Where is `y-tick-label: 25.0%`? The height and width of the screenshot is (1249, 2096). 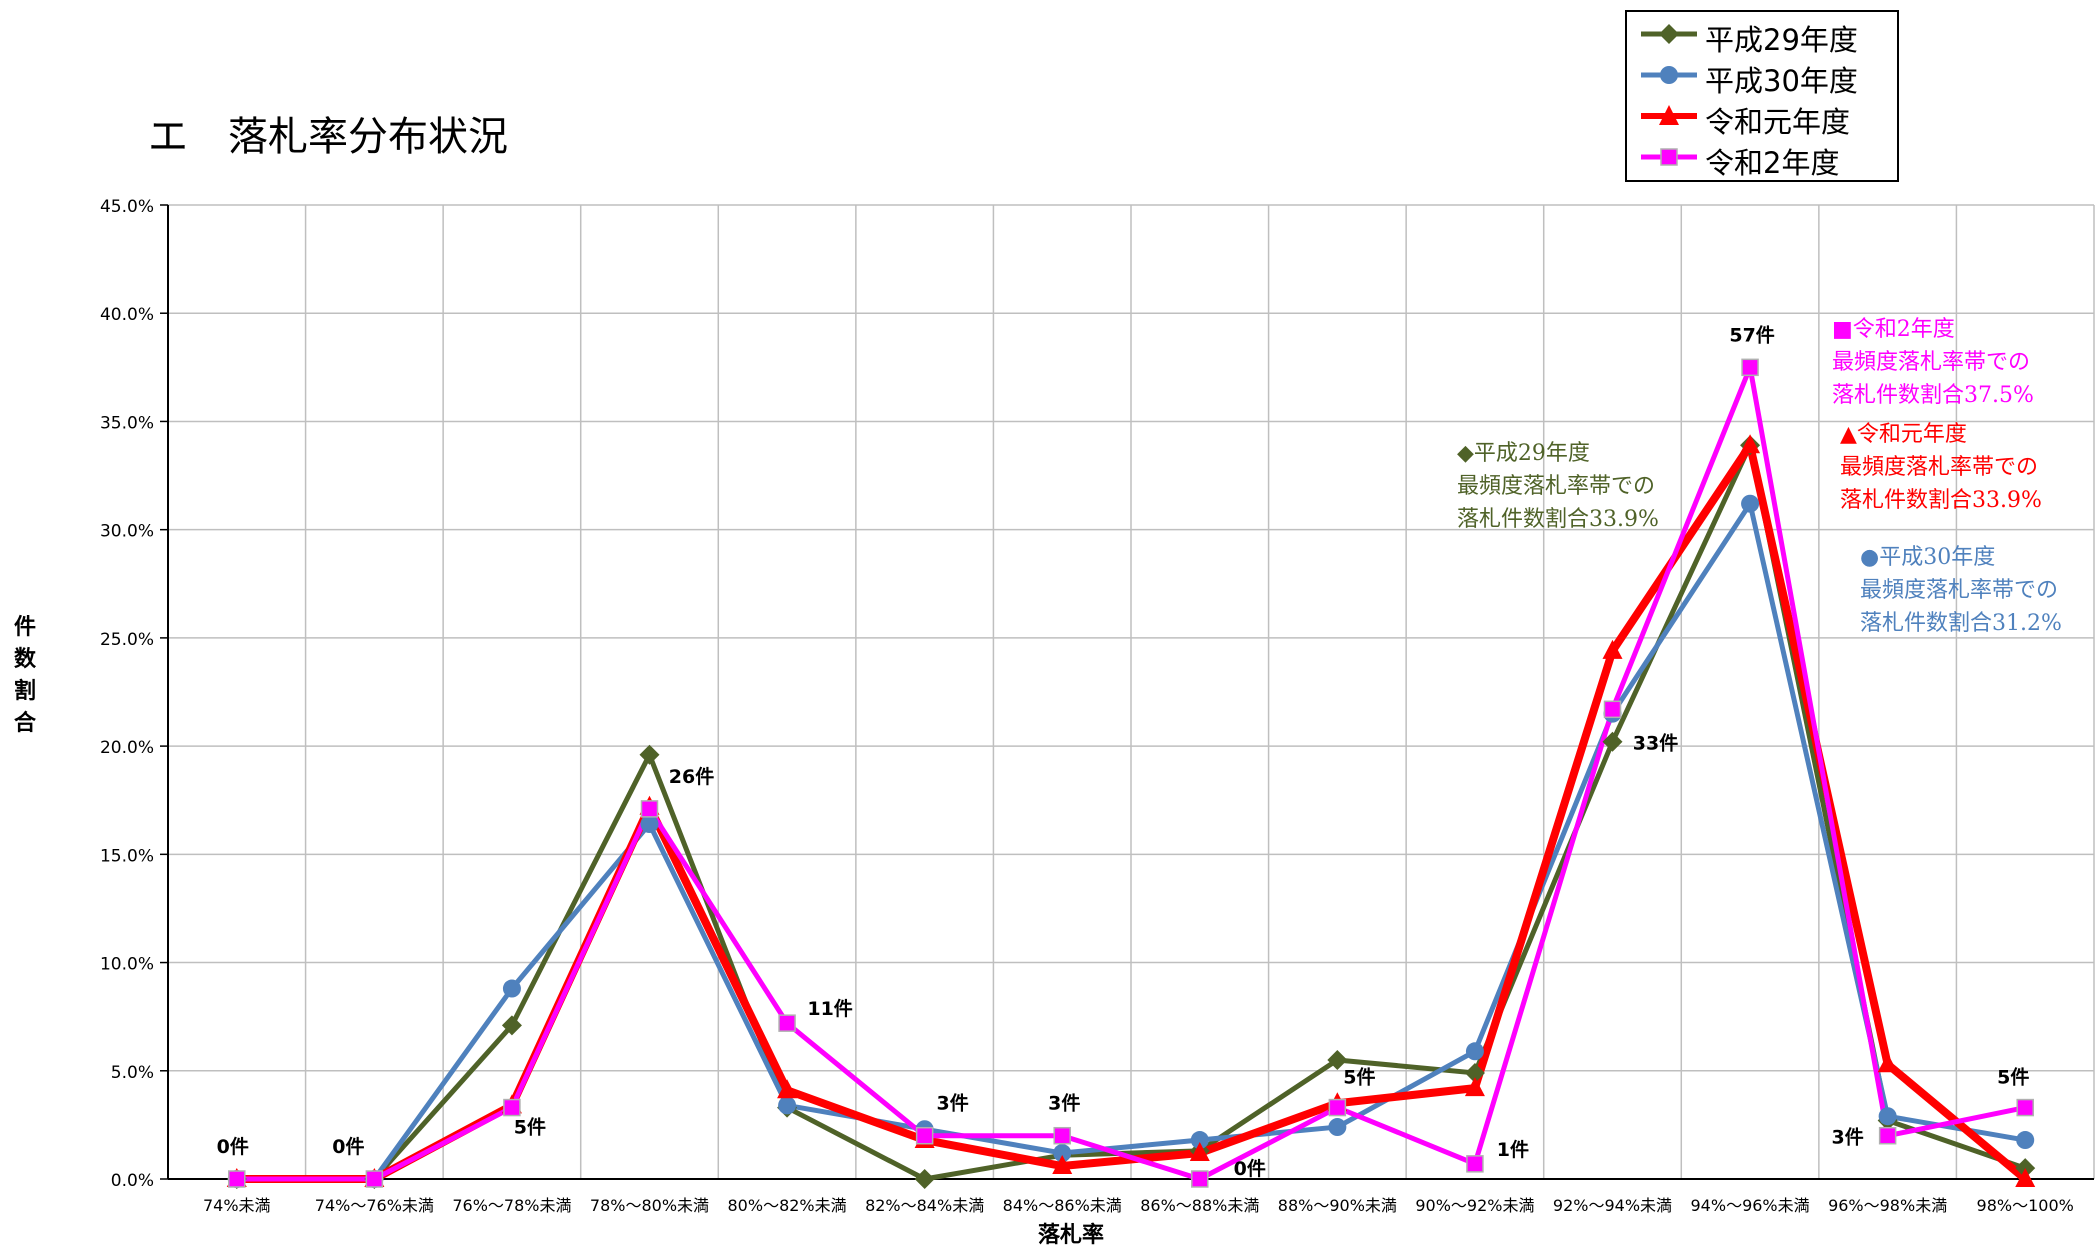
y-tick-label: 25.0% is located at coordinates (127, 640).